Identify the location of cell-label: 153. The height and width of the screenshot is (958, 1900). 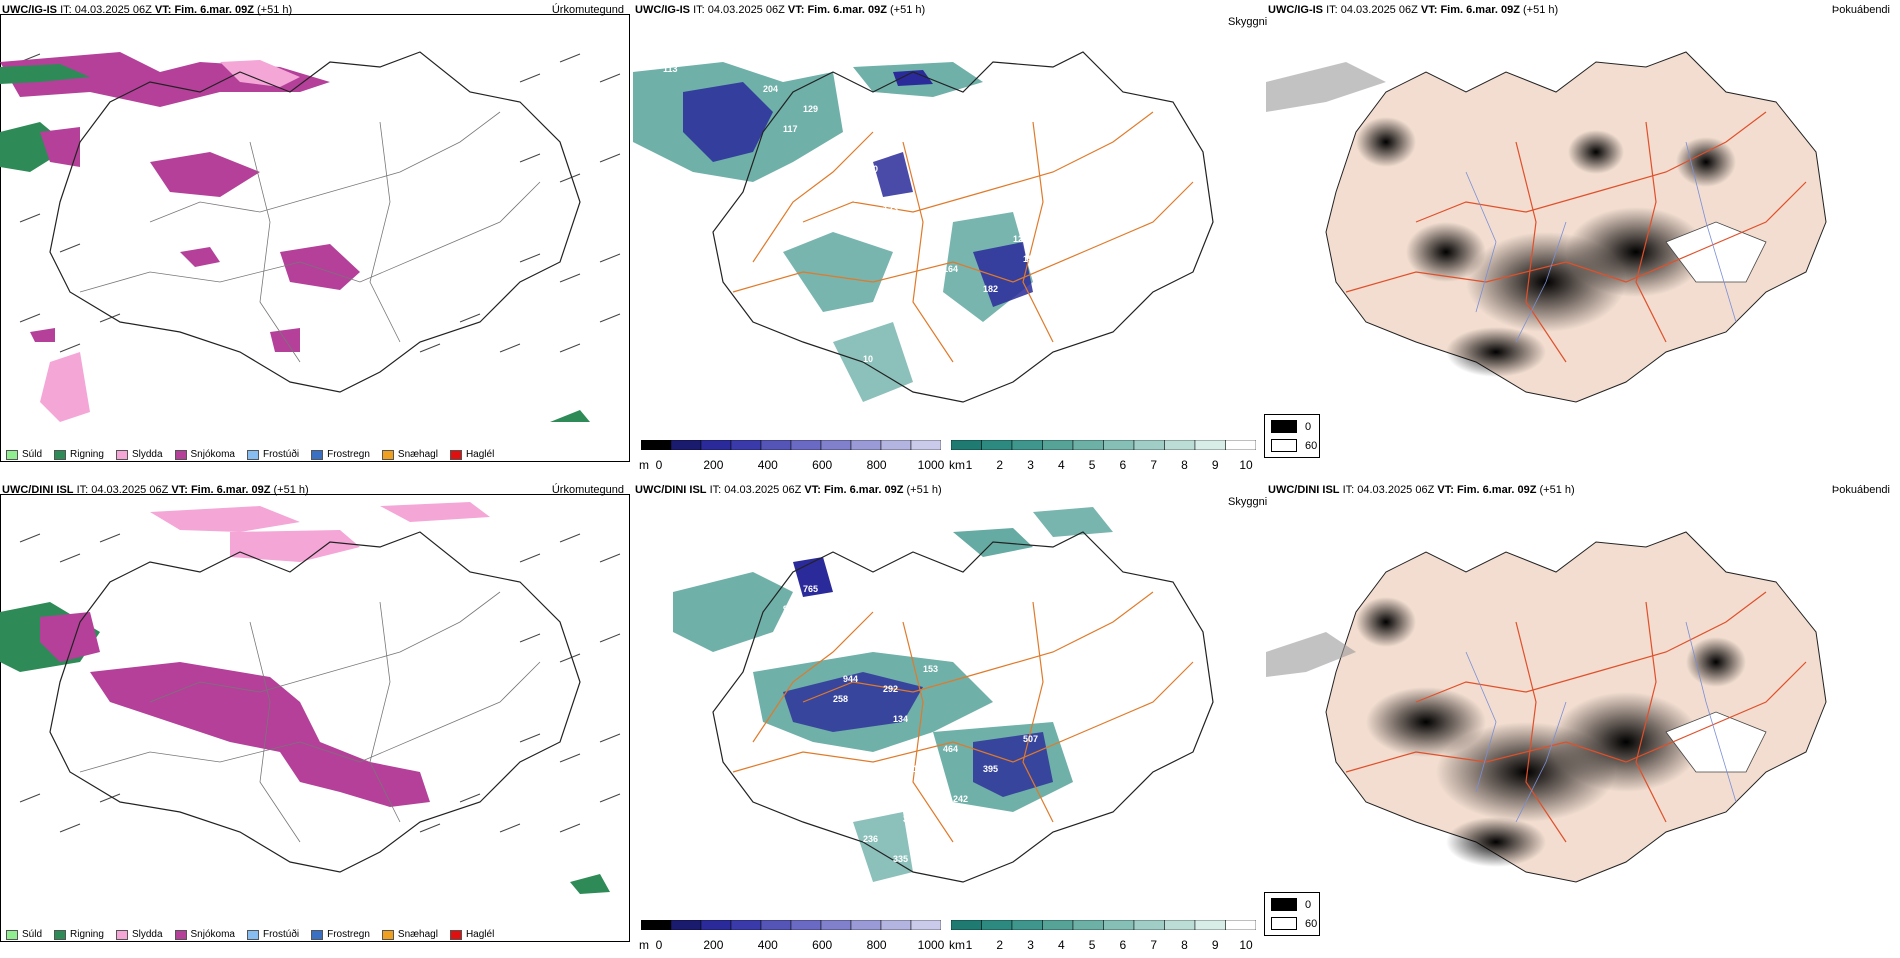
(930, 669).